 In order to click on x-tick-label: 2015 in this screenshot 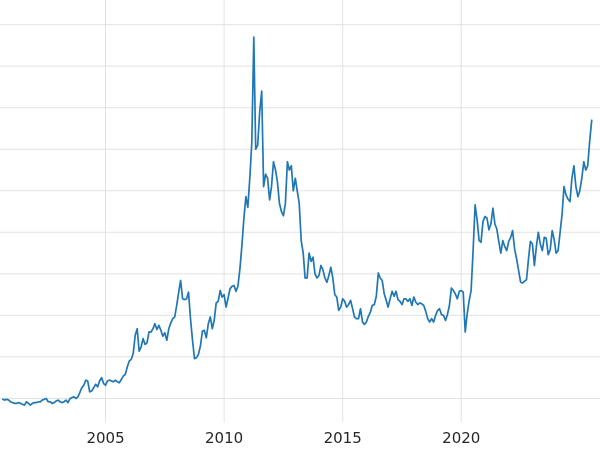, I will do `click(343, 438)`.